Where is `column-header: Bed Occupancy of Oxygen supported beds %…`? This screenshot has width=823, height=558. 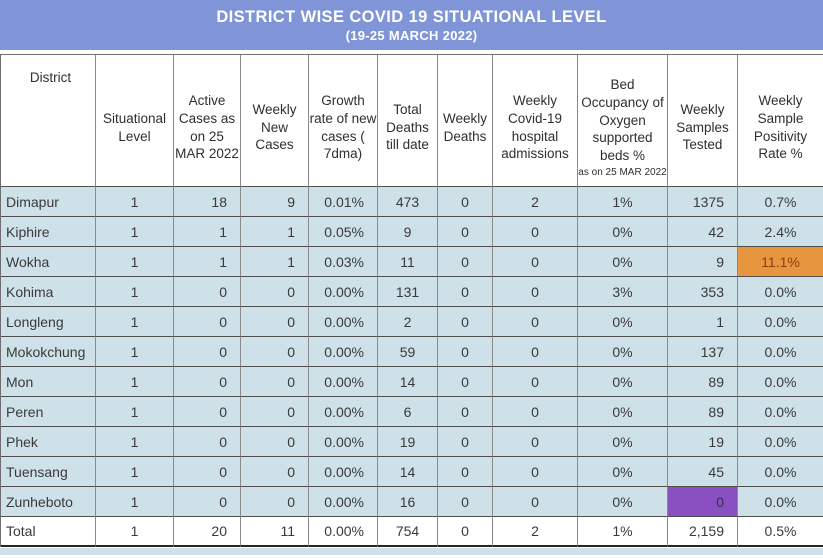 column-header: Bed Occupancy of Oxygen supported beds %… is located at coordinates (623, 121).